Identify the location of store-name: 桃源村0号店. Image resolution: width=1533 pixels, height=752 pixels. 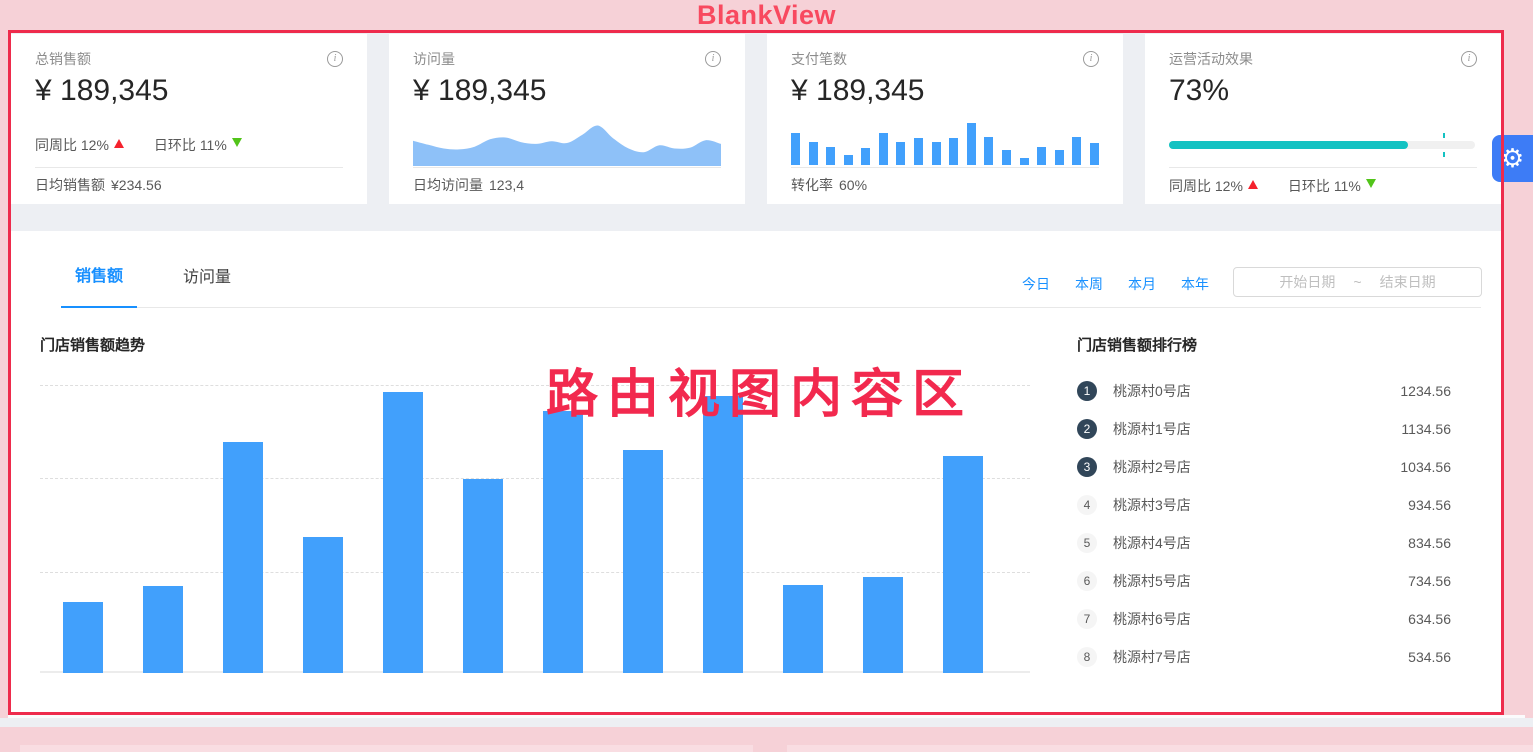
(1152, 391).